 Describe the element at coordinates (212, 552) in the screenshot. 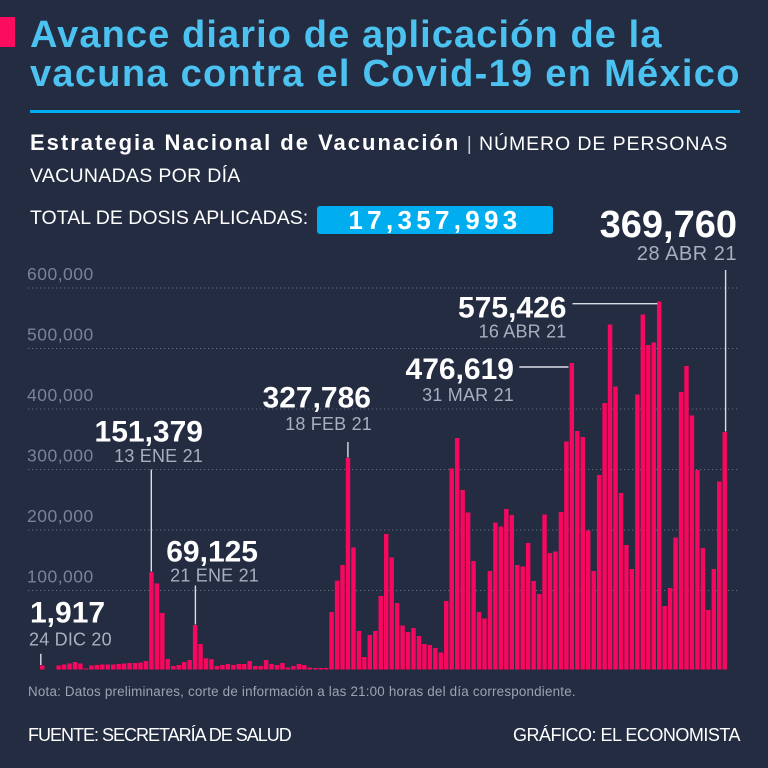

I see `svg-text: 69,125` at that location.